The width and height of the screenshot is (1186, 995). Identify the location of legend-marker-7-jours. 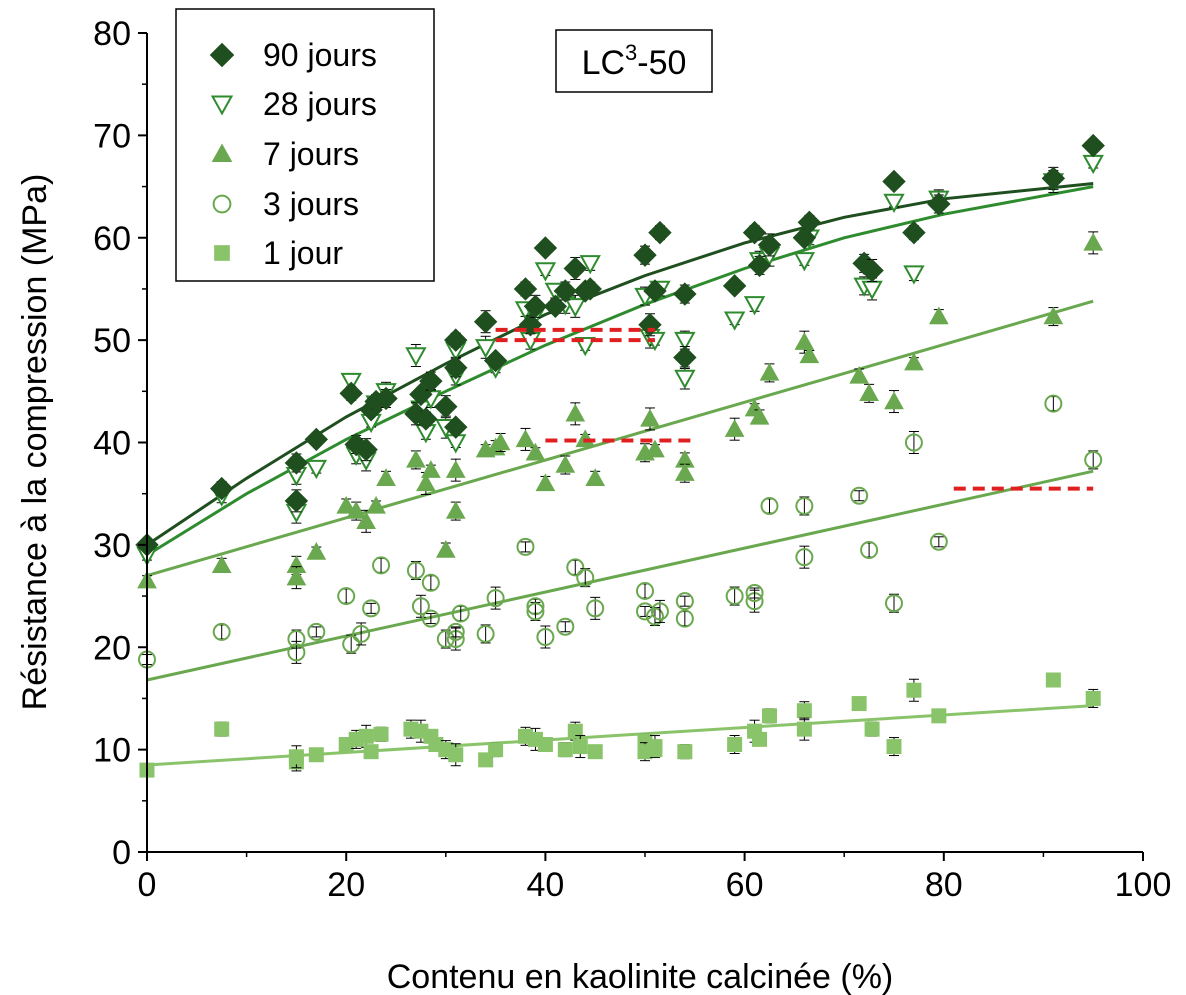
(222, 153).